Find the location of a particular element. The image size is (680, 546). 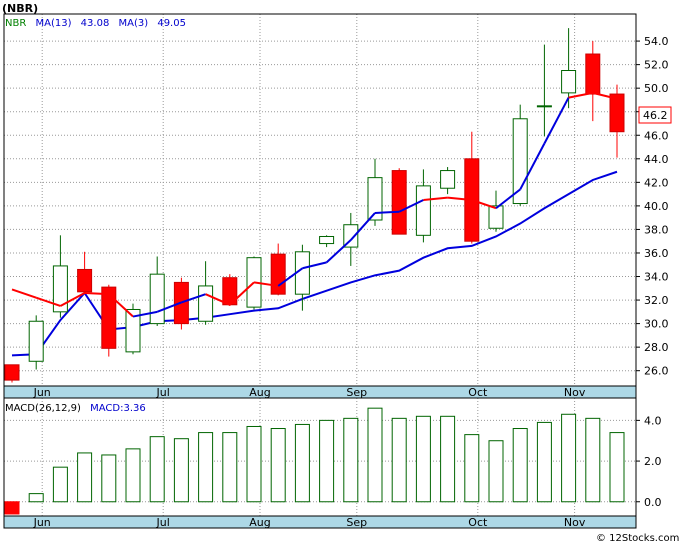

macd-y-tick-label: 4.0 is located at coordinates (653, 420).